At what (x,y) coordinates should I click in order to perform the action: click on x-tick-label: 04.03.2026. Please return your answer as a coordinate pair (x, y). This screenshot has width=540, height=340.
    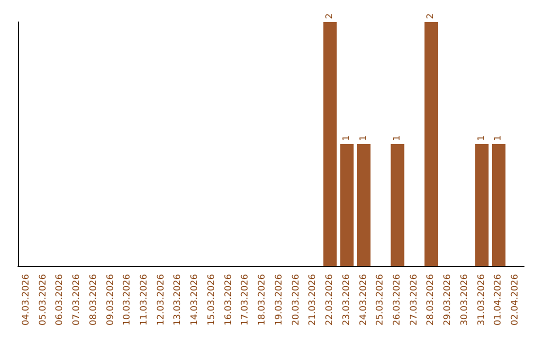
    Looking at the image, I should click on (26, 300).